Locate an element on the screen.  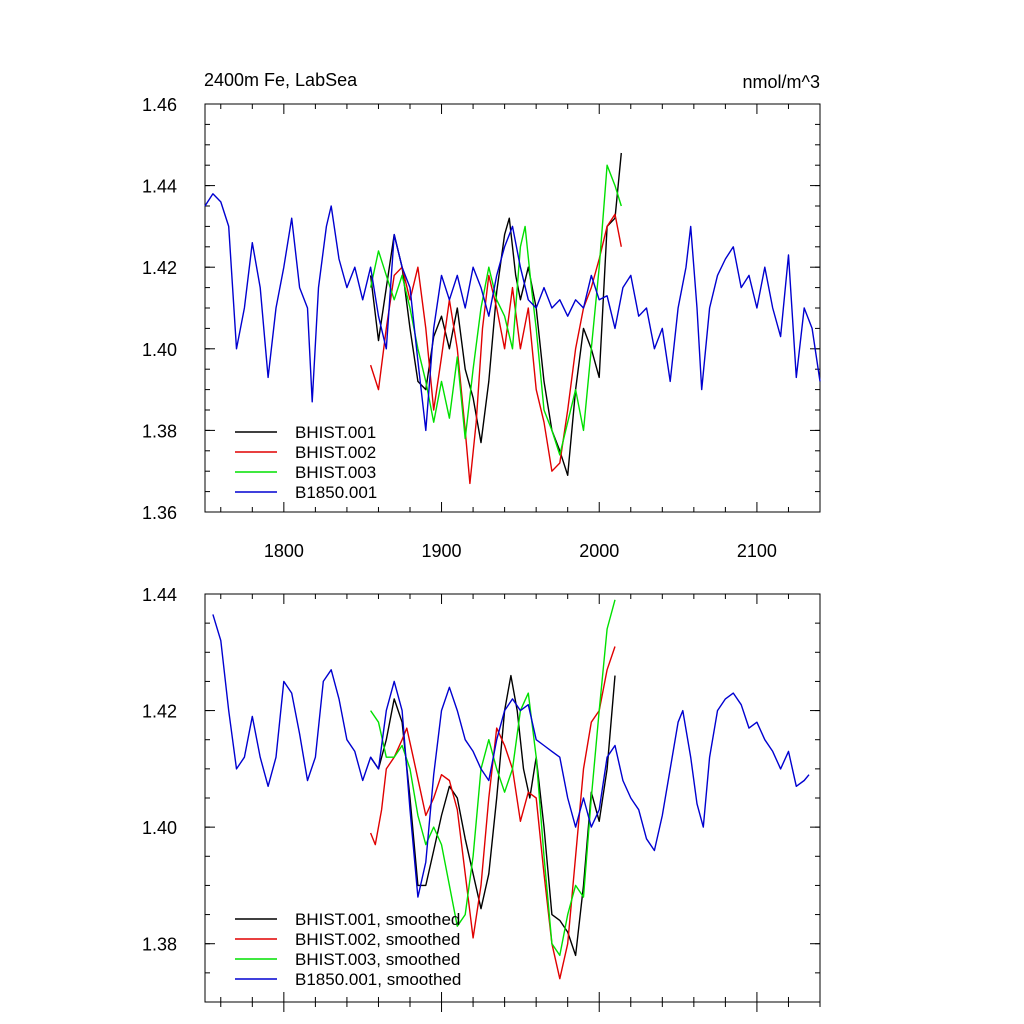
top-x-tick-label: 1900 is located at coordinates (442, 551).